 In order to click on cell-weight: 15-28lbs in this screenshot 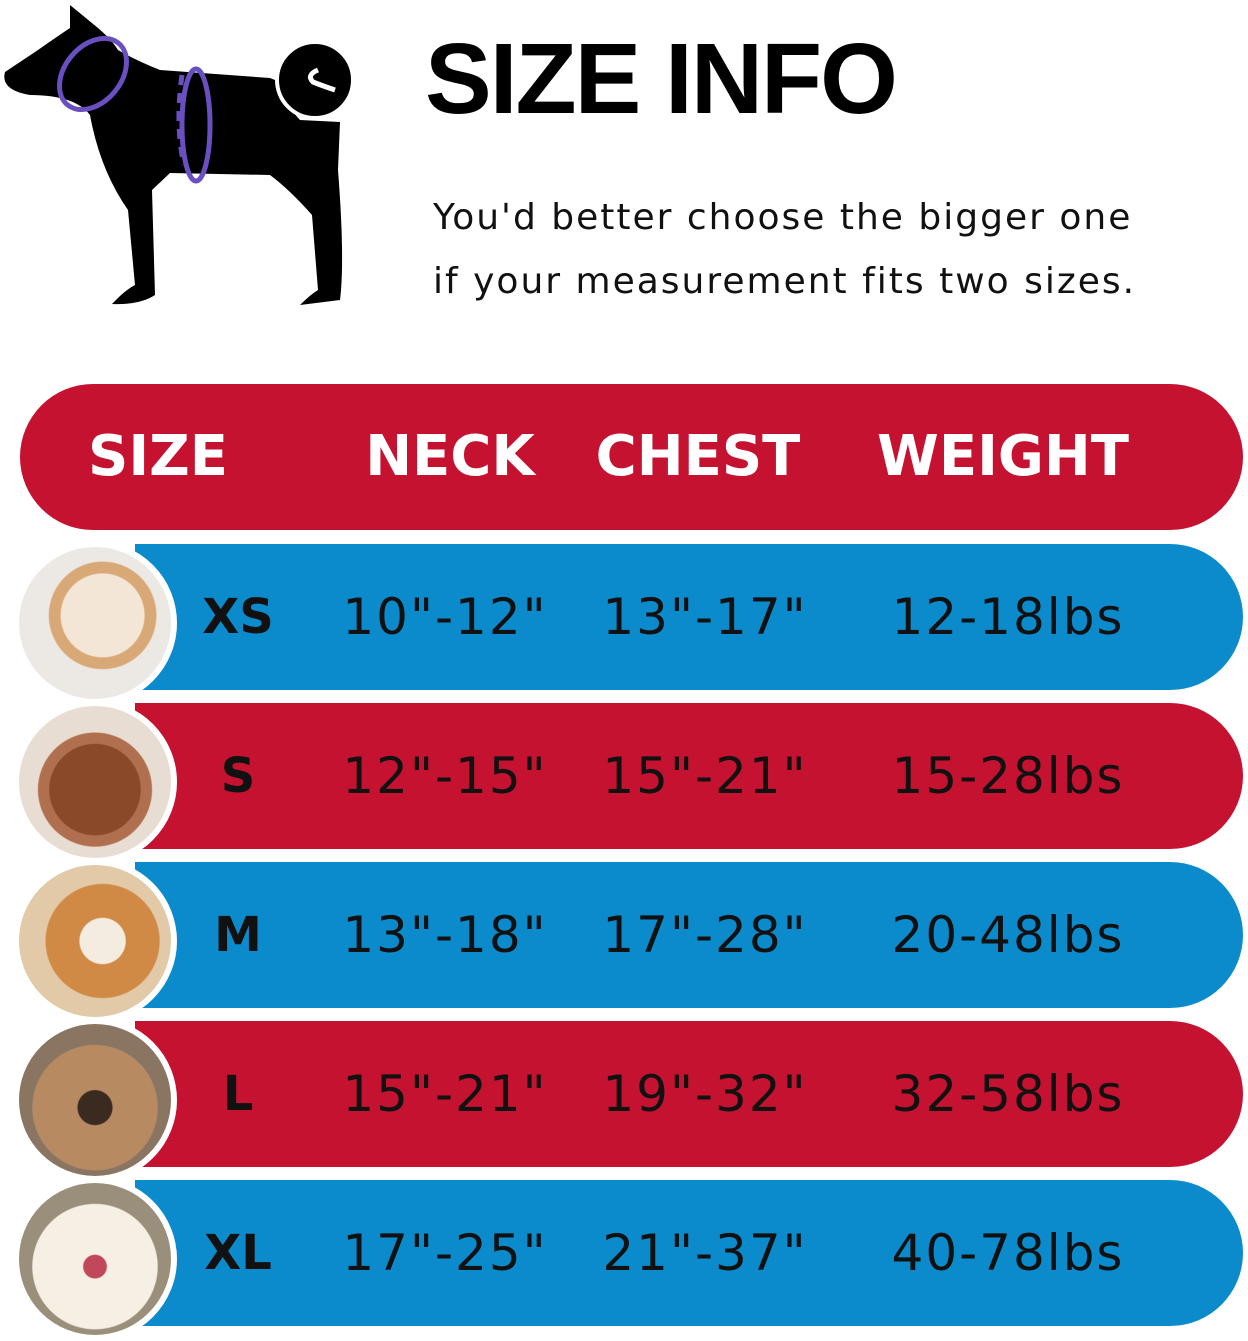, I will do `click(1008, 776)`.